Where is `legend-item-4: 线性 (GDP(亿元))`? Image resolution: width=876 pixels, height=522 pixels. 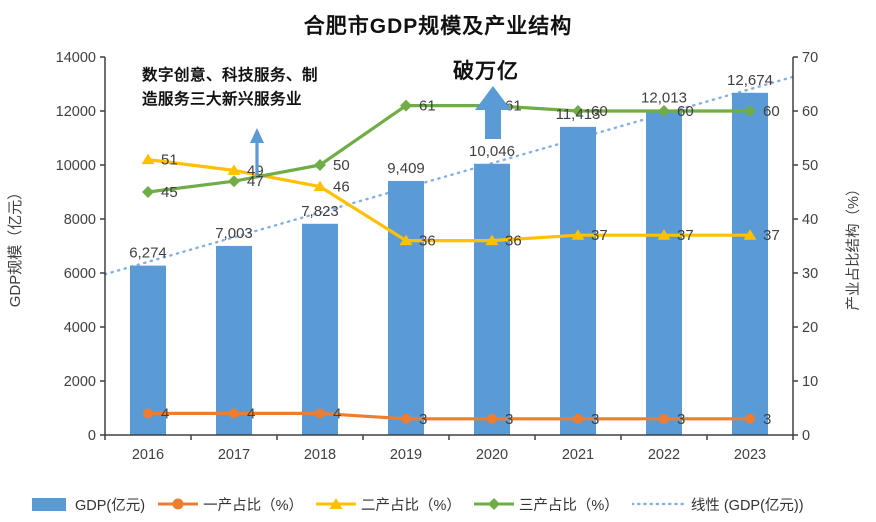
legend-item-4: 线性 (GDP(亿元)) is located at coordinates (717, 504).